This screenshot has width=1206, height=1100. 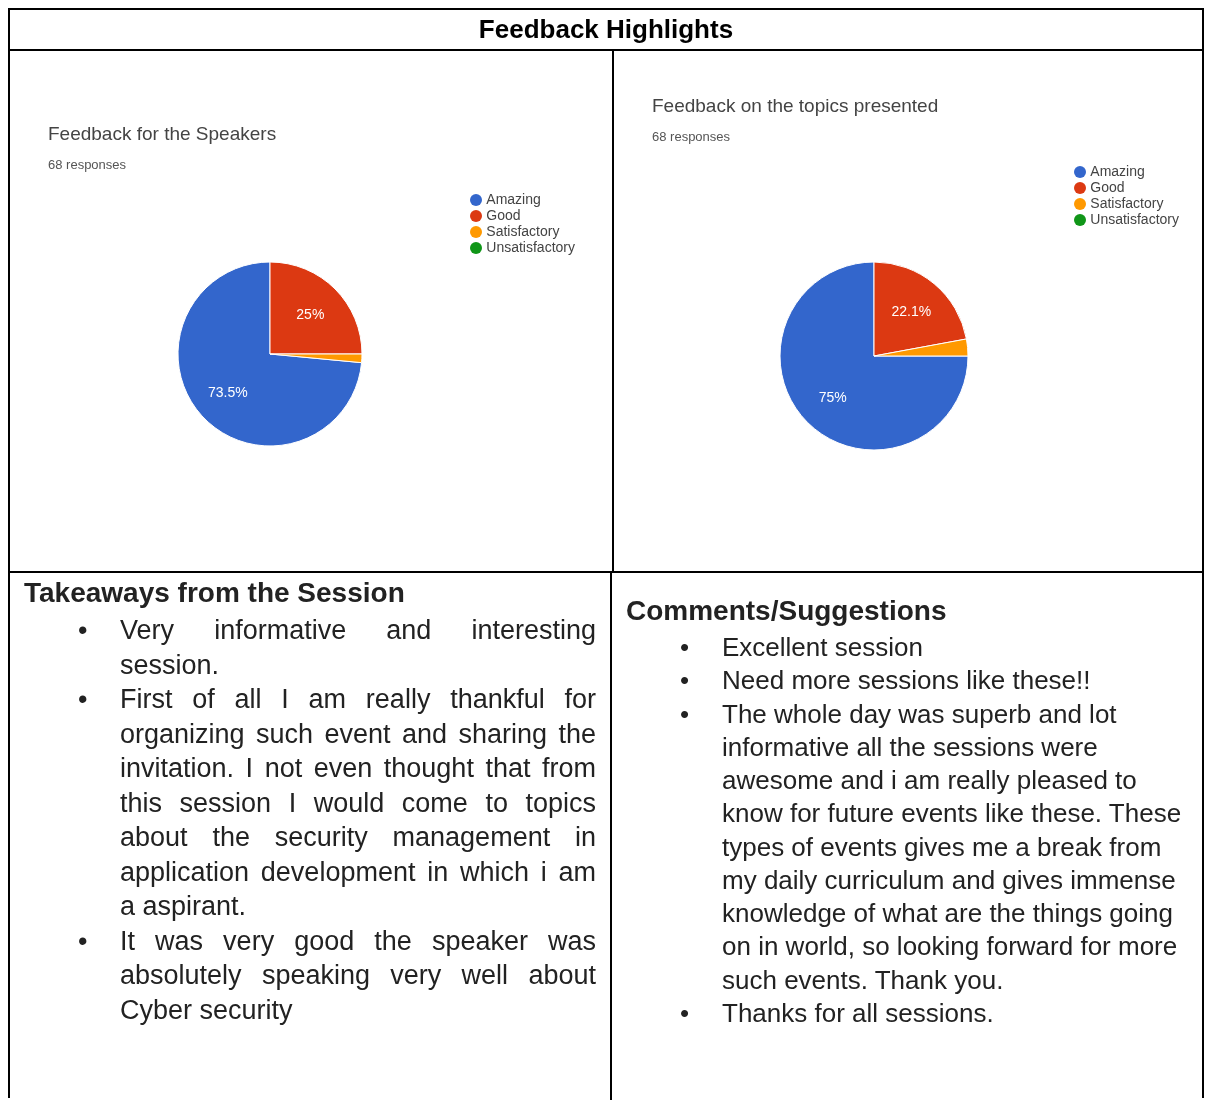 What do you see at coordinates (832, 397) in the screenshot?
I see `data-label: 75%` at bounding box center [832, 397].